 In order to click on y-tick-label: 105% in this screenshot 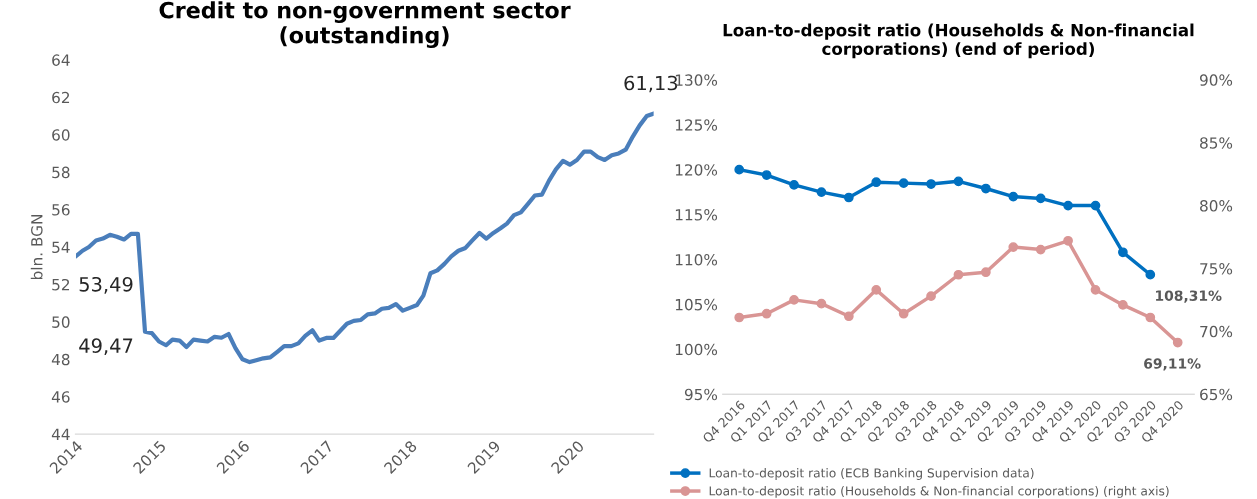, I will do `click(696, 304)`.